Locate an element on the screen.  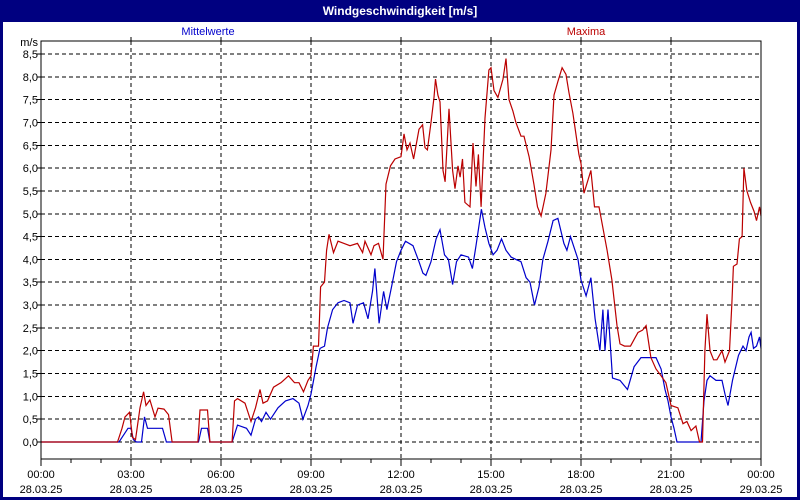
x-tick-time-label: 06:00 is located at coordinates (221, 475).